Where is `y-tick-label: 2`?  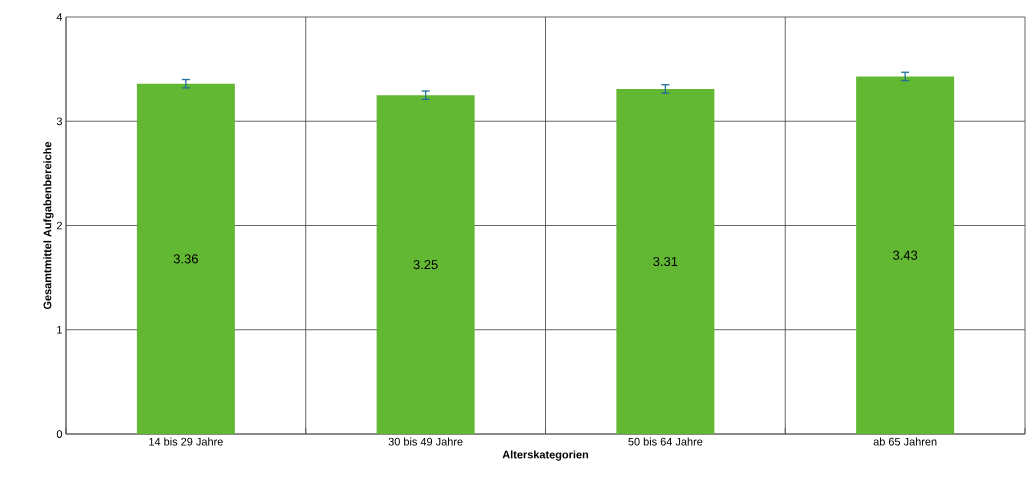 y-tick-label: 2 is located at coordinates (59, 225).